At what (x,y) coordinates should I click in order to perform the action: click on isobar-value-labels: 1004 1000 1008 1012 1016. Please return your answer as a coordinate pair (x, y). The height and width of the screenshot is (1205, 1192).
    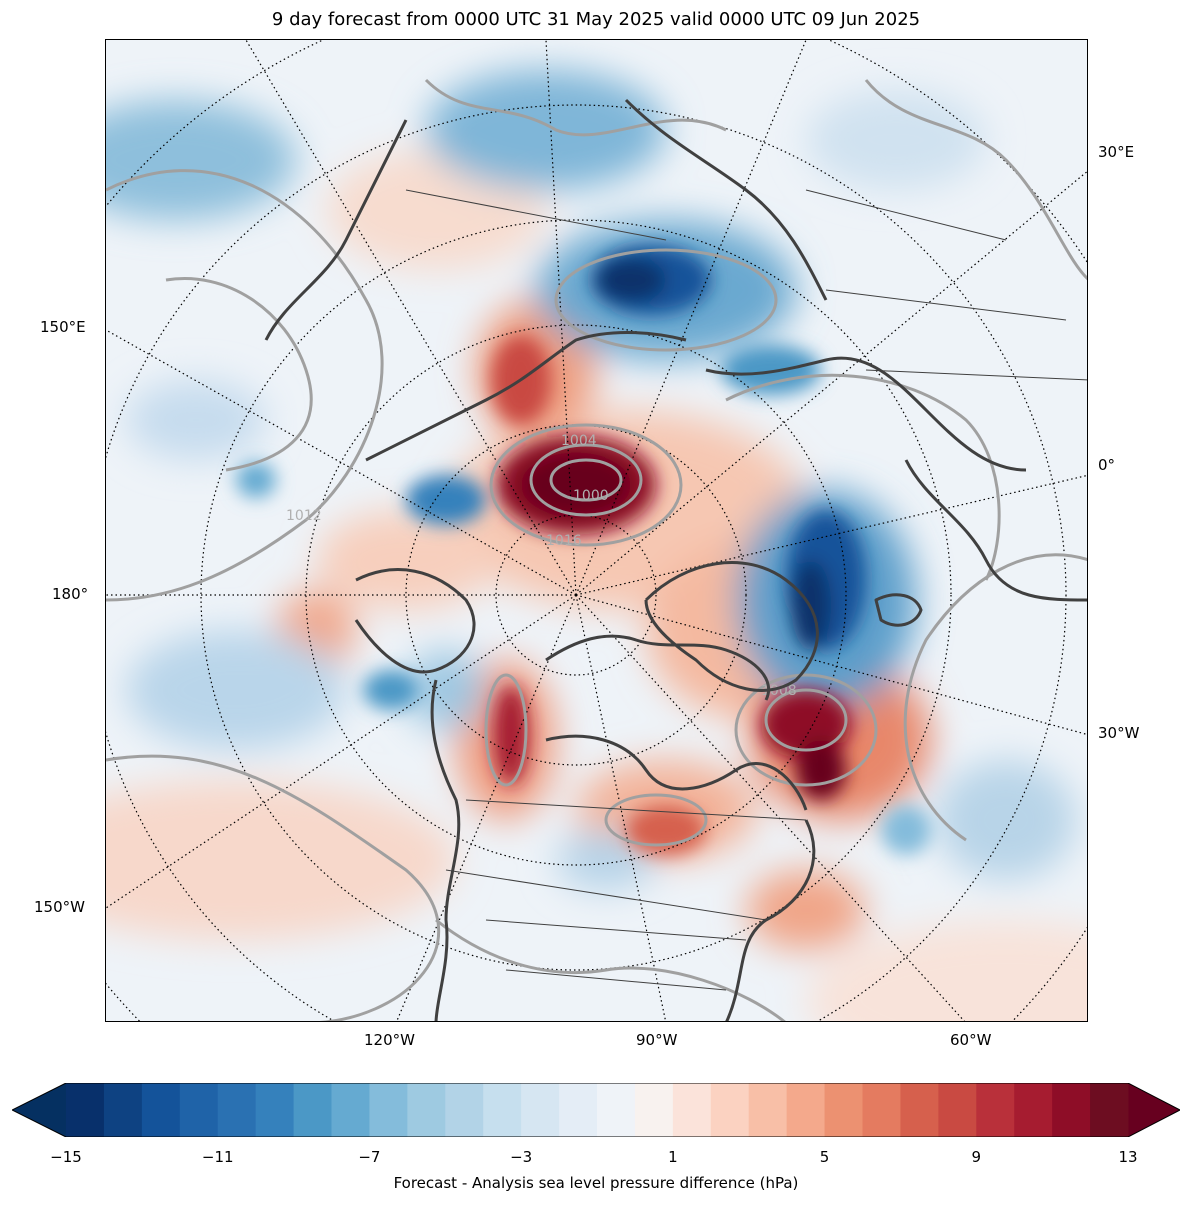
    Looking at the image, I should click on (541, 566).